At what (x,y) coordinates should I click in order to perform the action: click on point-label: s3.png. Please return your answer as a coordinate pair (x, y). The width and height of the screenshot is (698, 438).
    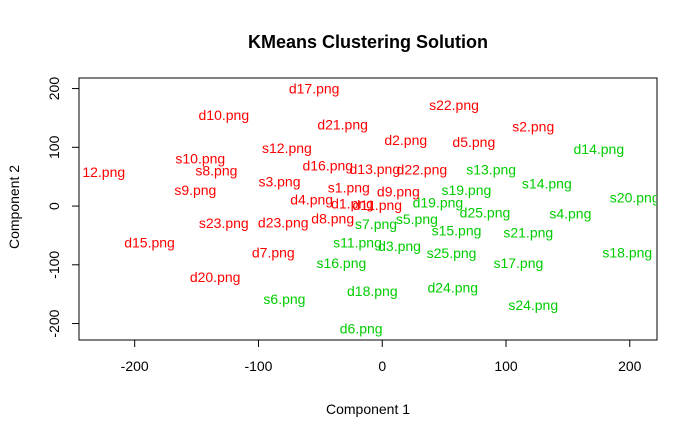
    Looking at the image, I should click on (279, 181).